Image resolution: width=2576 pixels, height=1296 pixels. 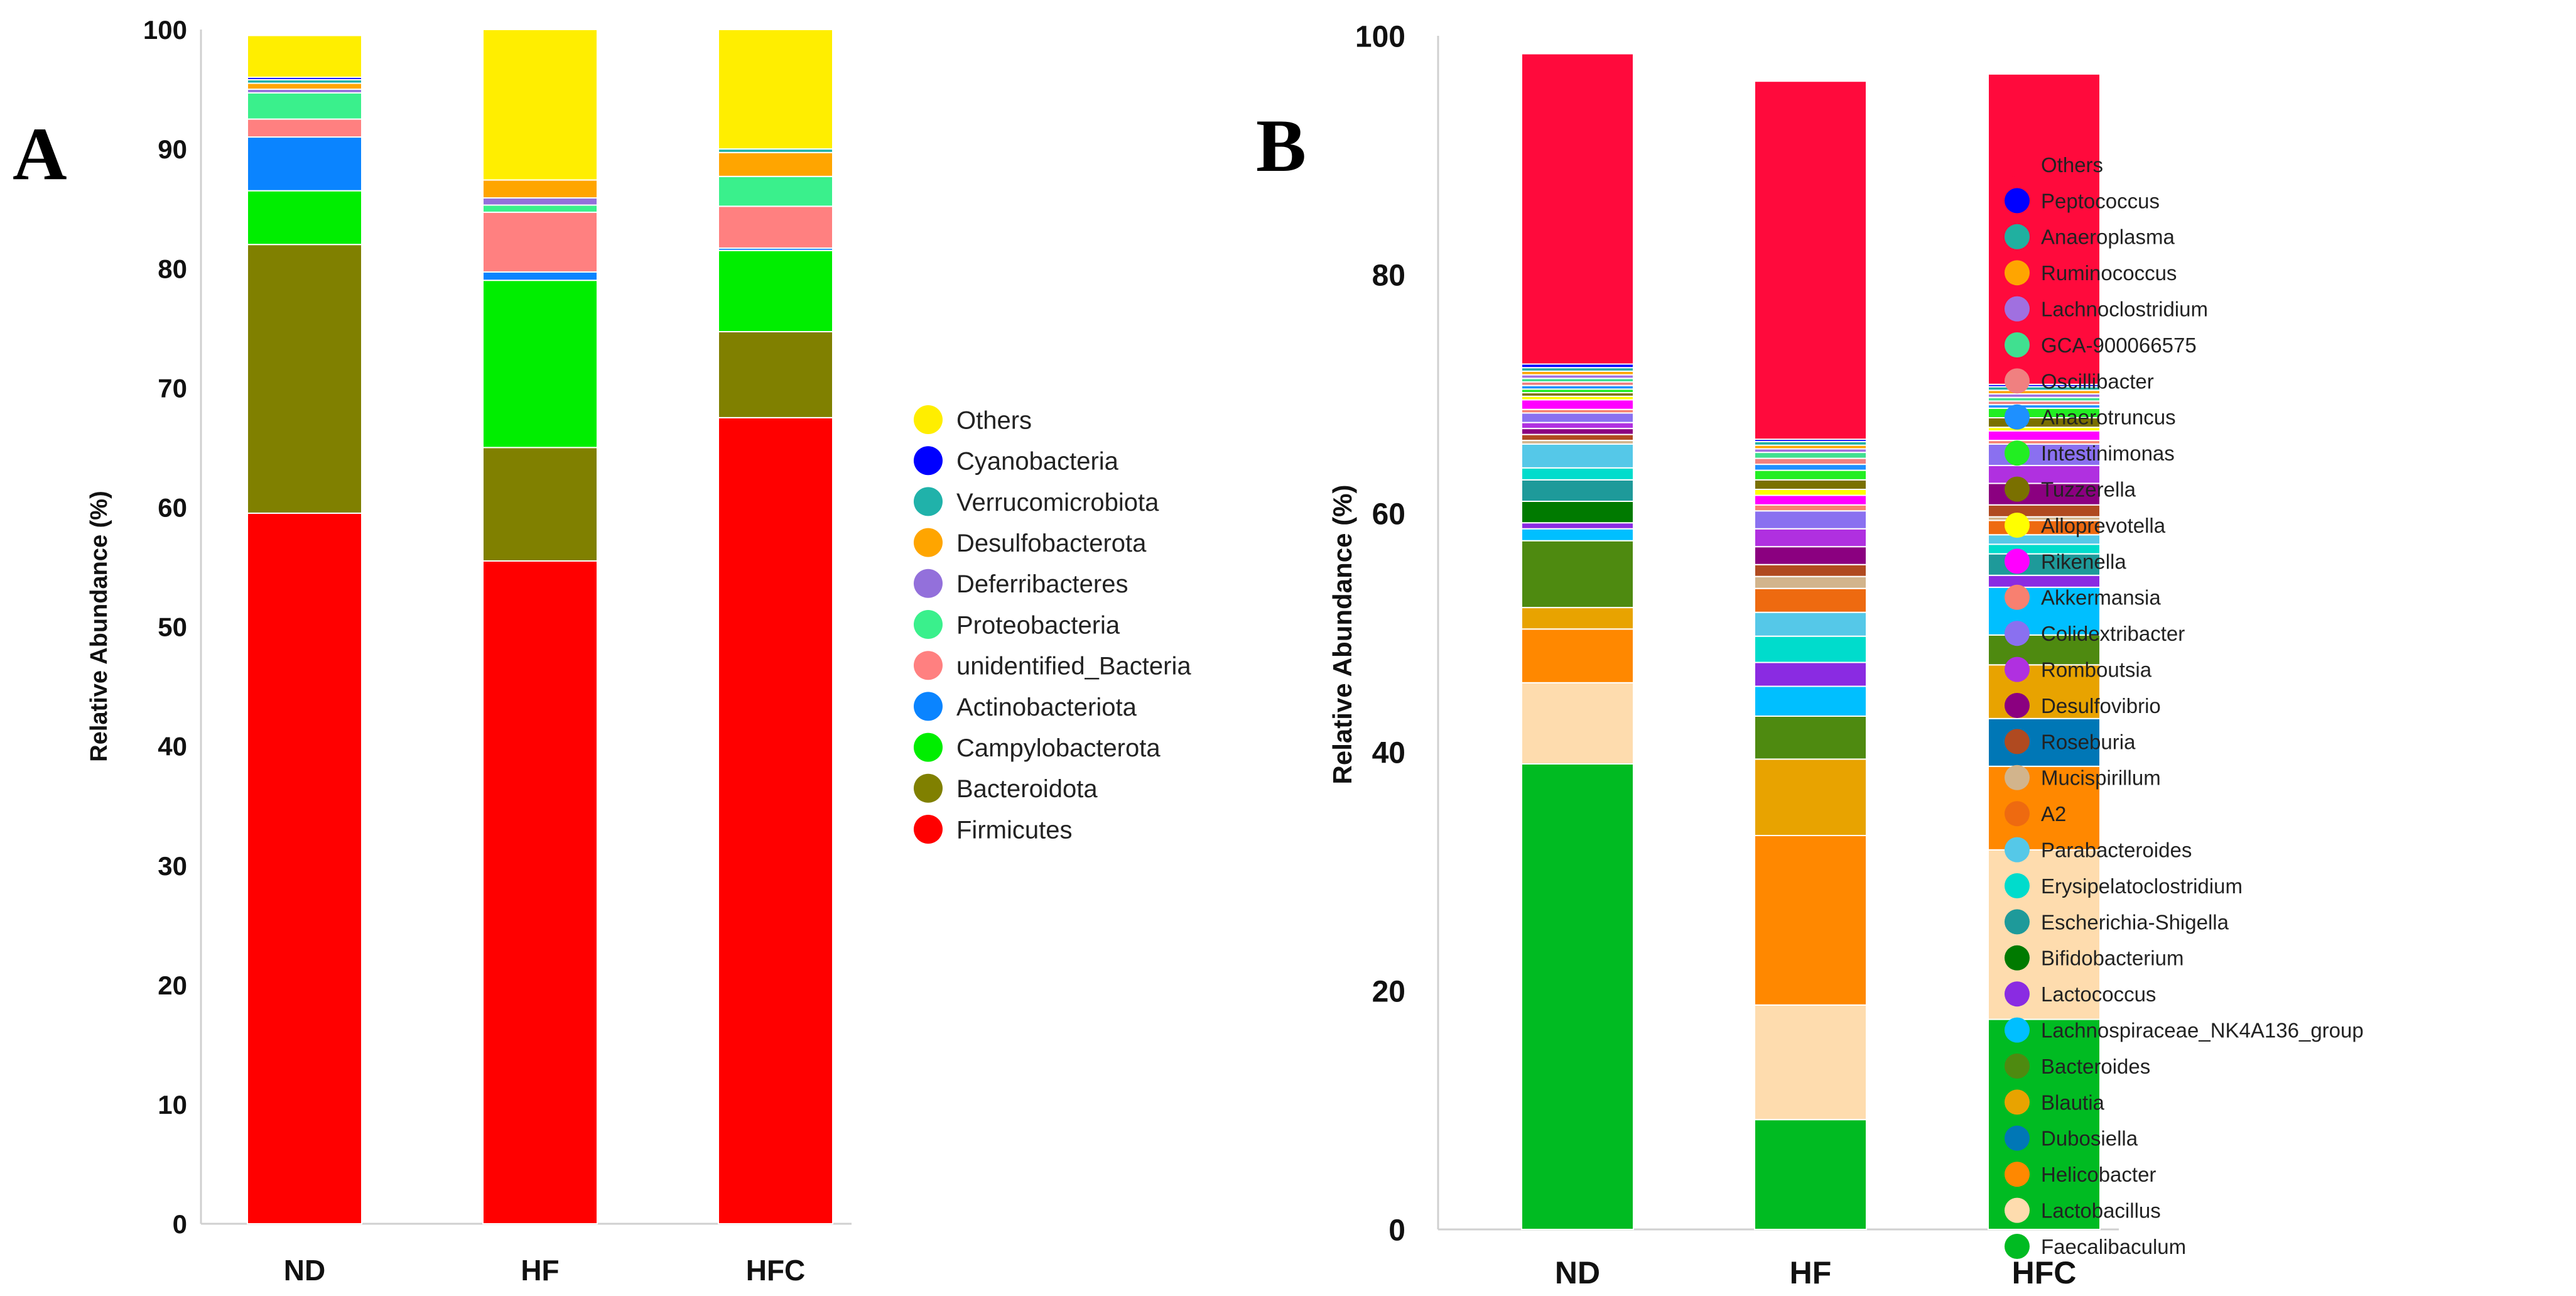 I want to click on bar-segment-hf-a2, so click(x=1811, y=600).